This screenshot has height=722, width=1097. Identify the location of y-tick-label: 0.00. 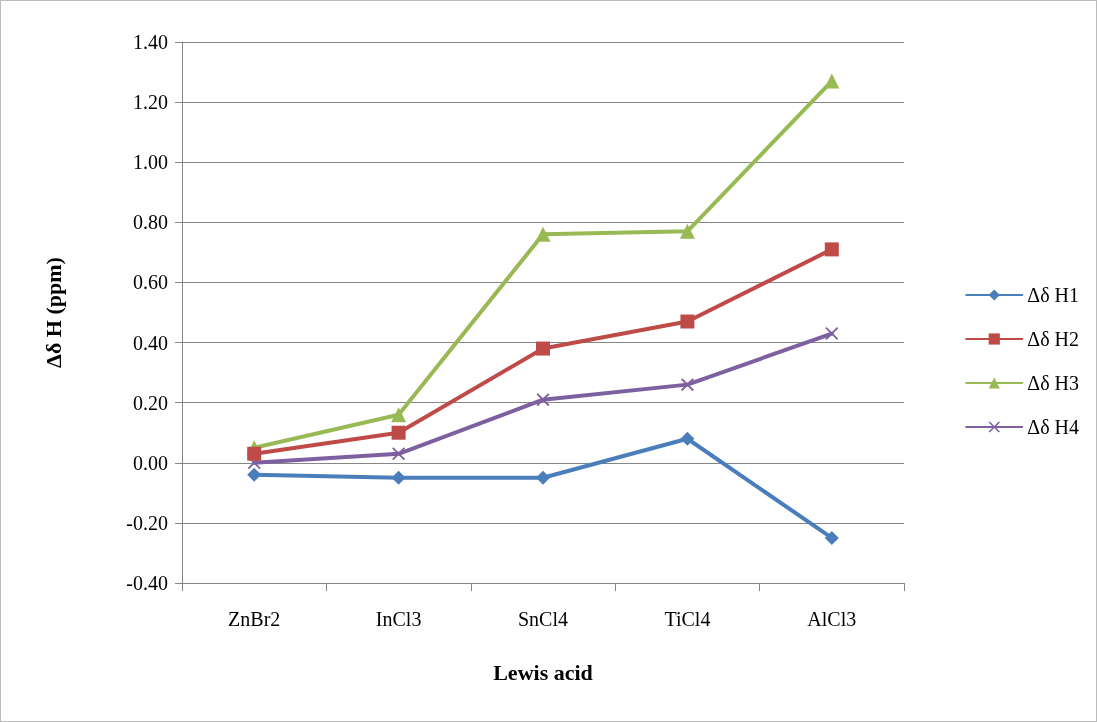
(150, 462).